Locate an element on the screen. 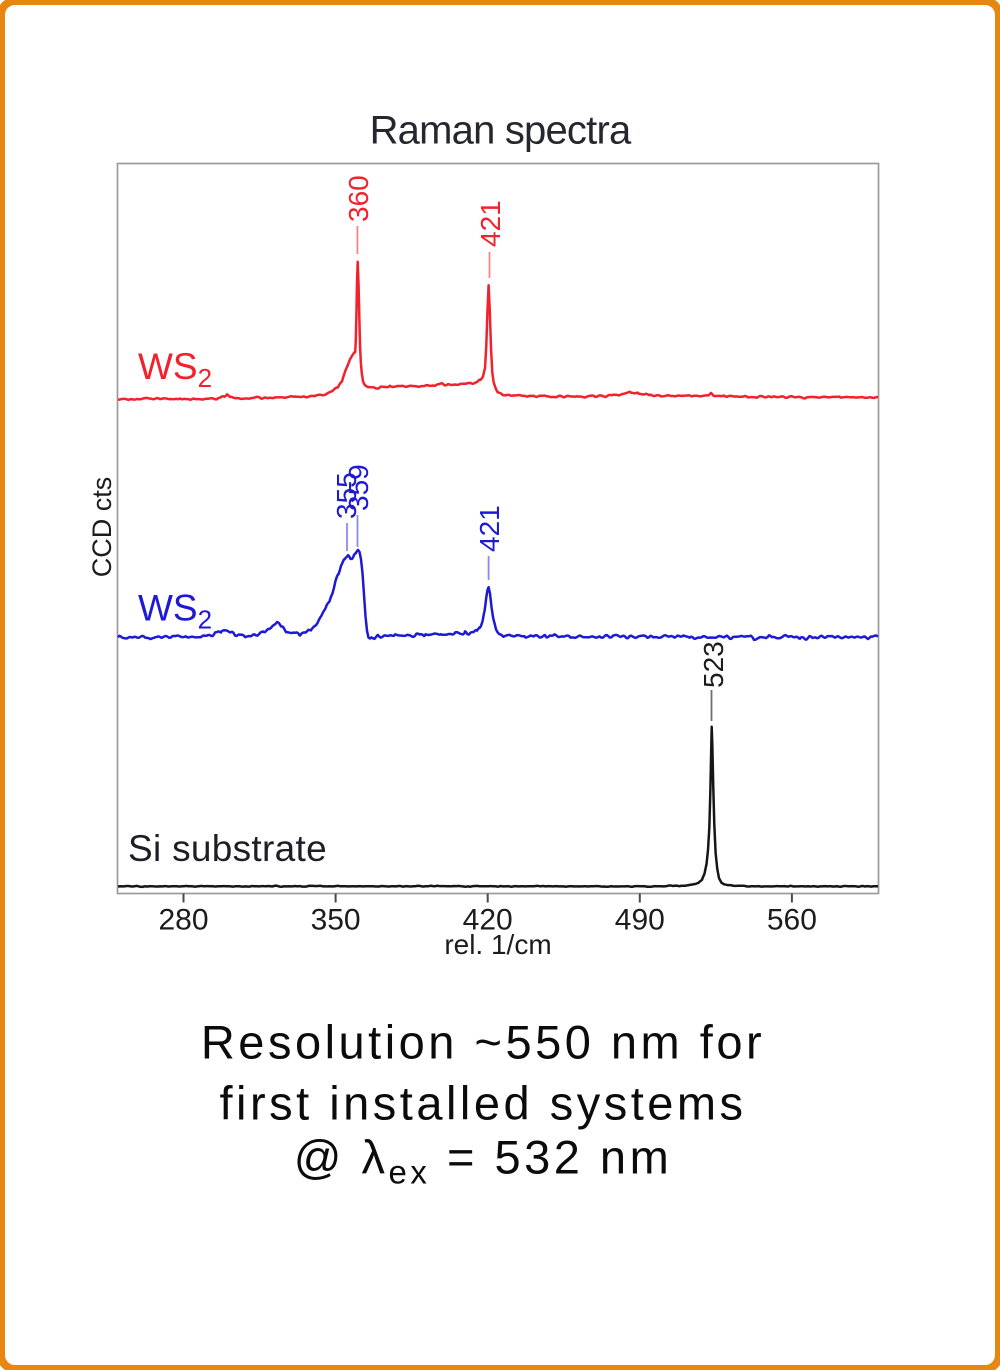 Image resolution: width=1000 pixels, height=1370 pixels. svg-text: 359 is located at coordinates (358, 487).